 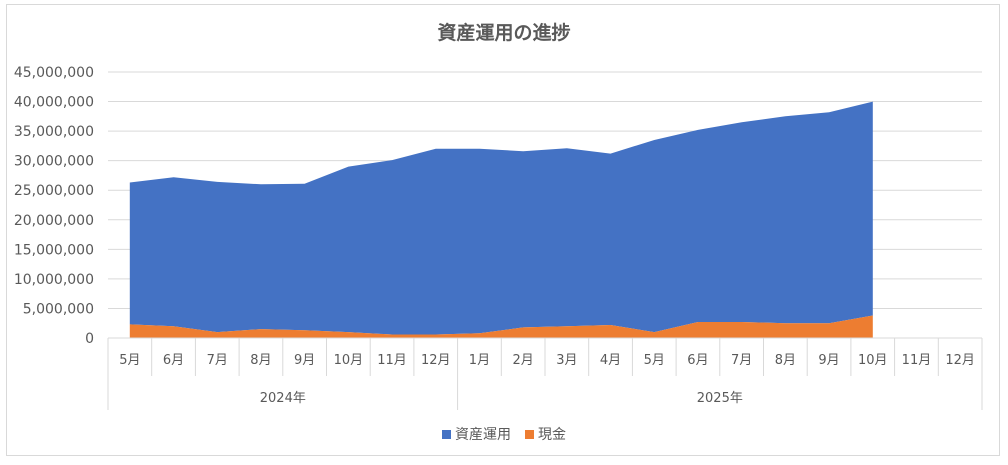 What do you see at coordinates (828, 360) in the screenshot?
I see `x-tick-label-16: 9月` at bounding box center [828, 360].